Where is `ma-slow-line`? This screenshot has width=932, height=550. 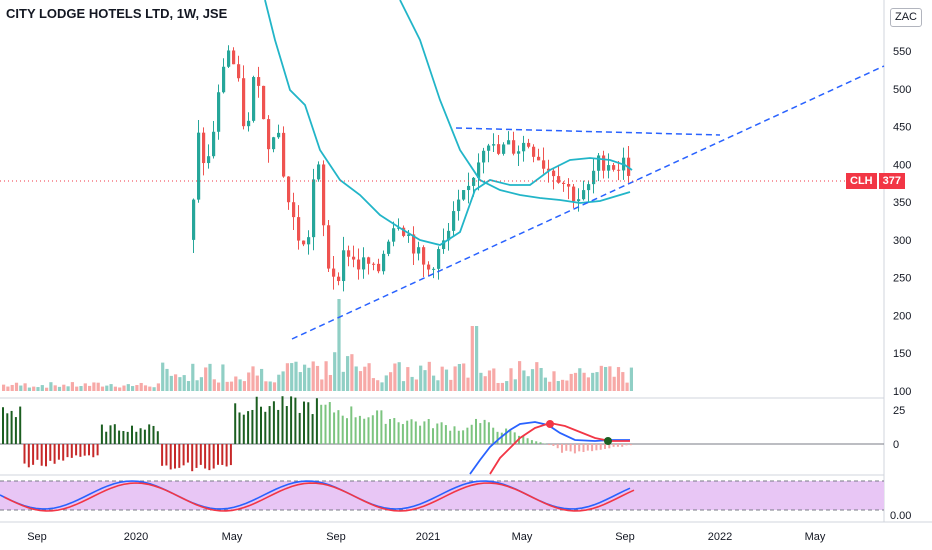
ma-slow-line is located at coordinates (515, 102).